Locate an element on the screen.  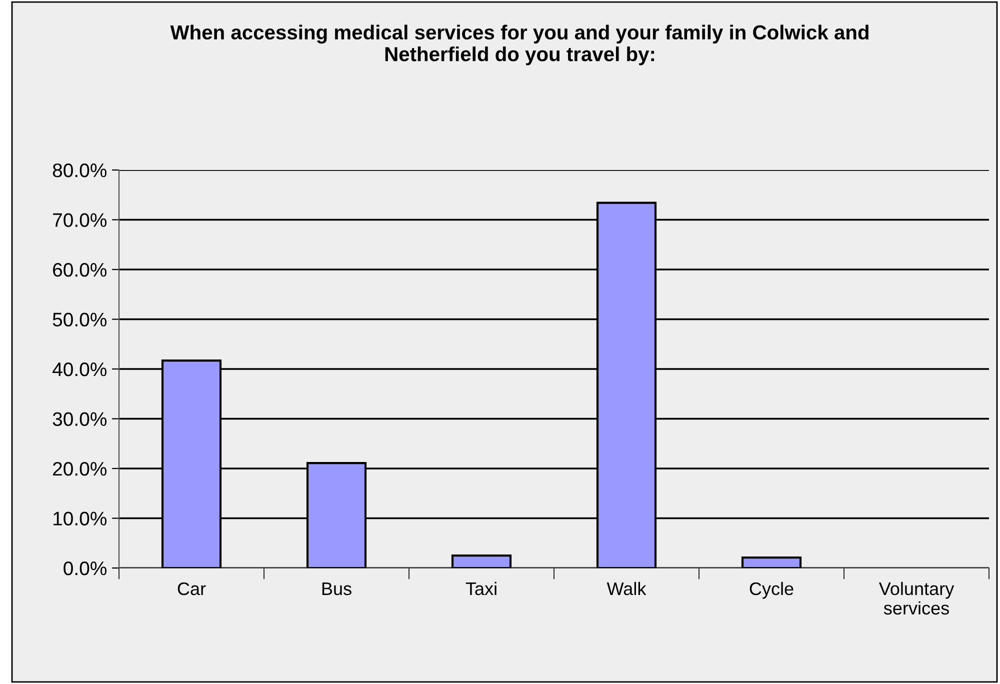
x-tick-label: Walk is located at coordinates (626, 589).